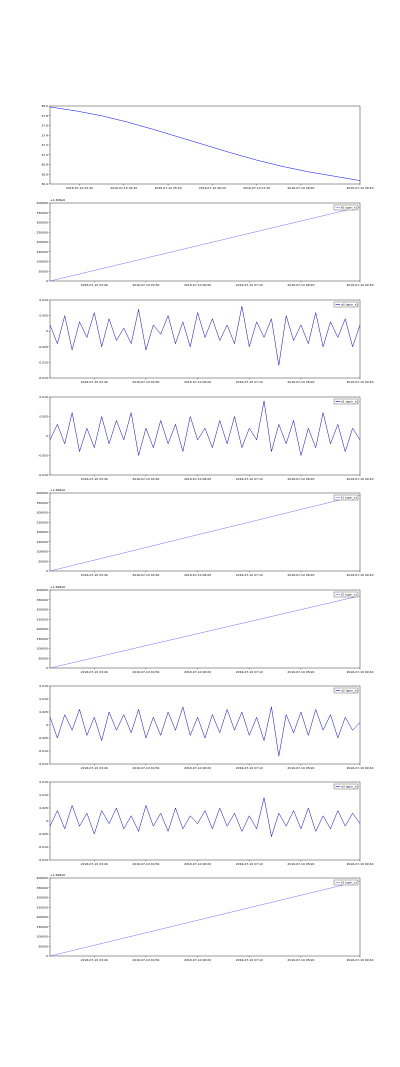 Image resolution: width=400 pixels, height=1067 pixels. What do you see at coordinates (44, 174) in the screenshot?
I see `y-tick-label: 36.6` at bounding box center [44, 174].